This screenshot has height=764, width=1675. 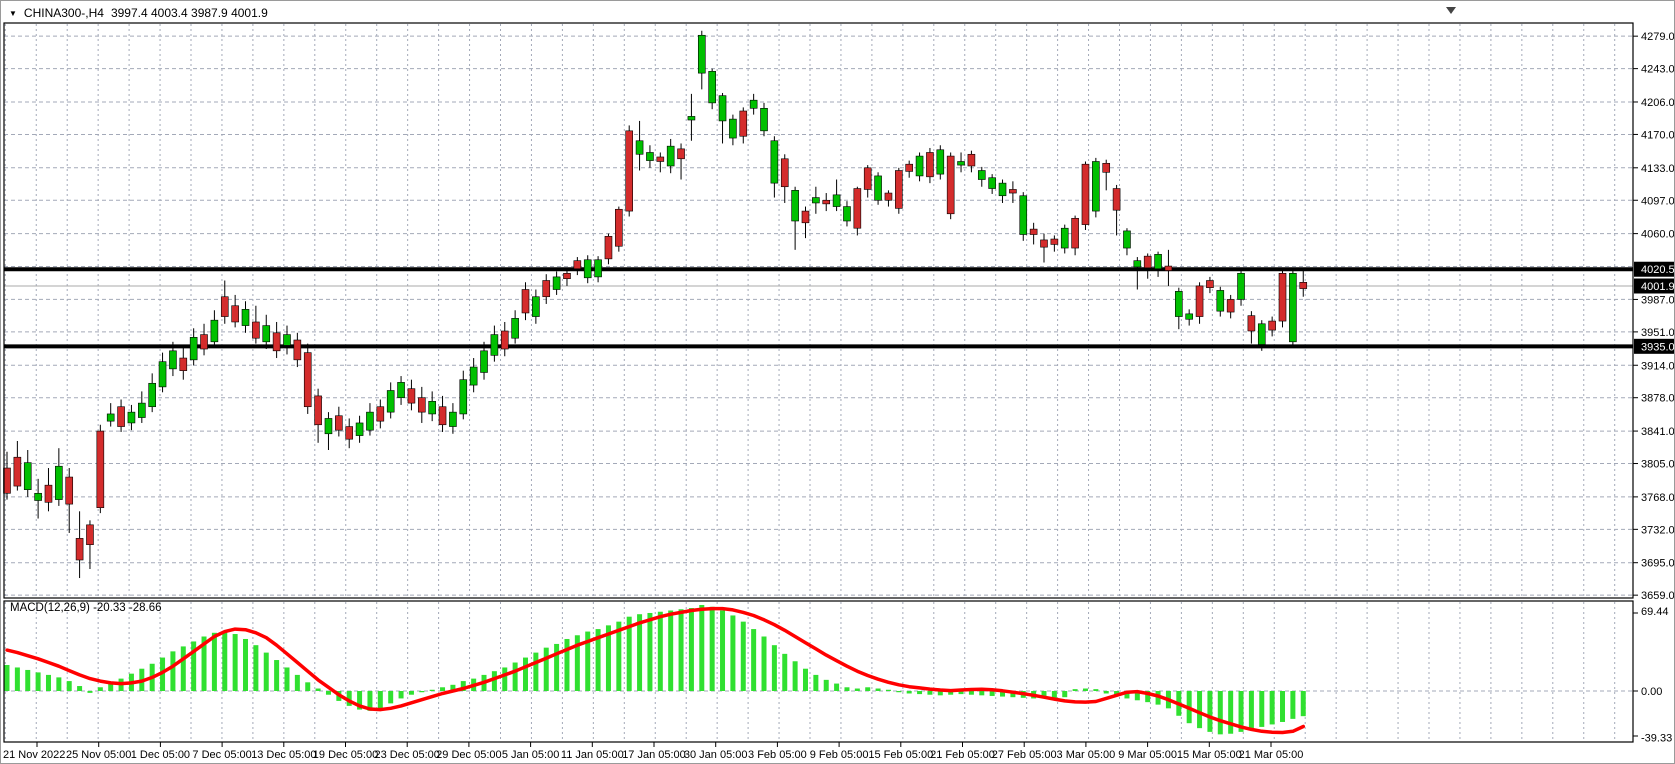 I want to click on horizontal-level-lines, so click(x=818, y=308).